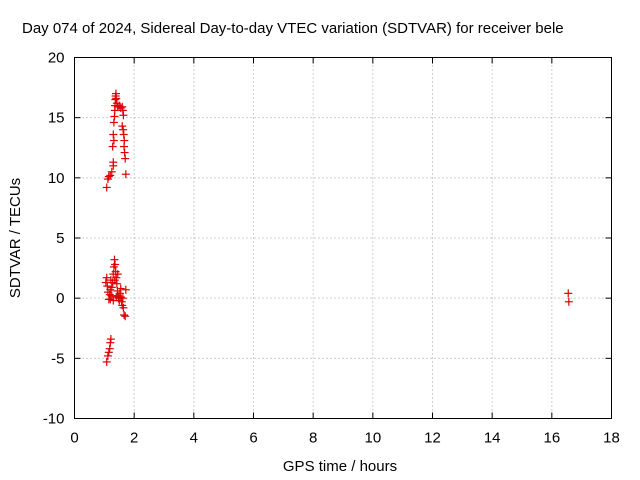  Describe the element at coordinates (57, 358) in the screenshot. I see `y-tick-label: -5` at that location.